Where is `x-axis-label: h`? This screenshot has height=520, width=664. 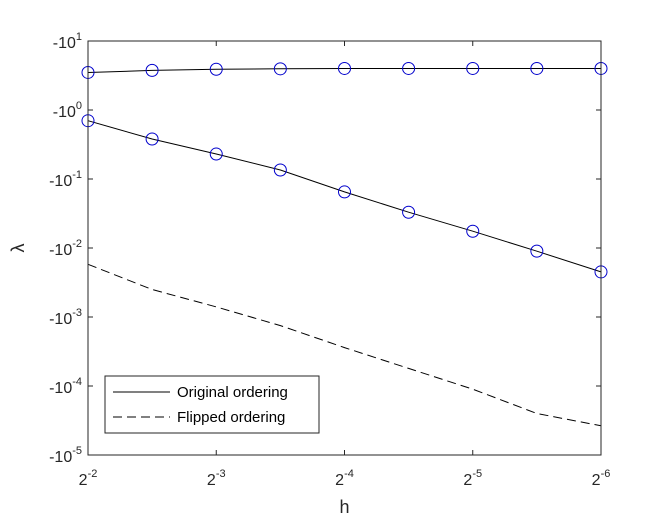 x-axis-label: h is located at coordinates (344, 507).